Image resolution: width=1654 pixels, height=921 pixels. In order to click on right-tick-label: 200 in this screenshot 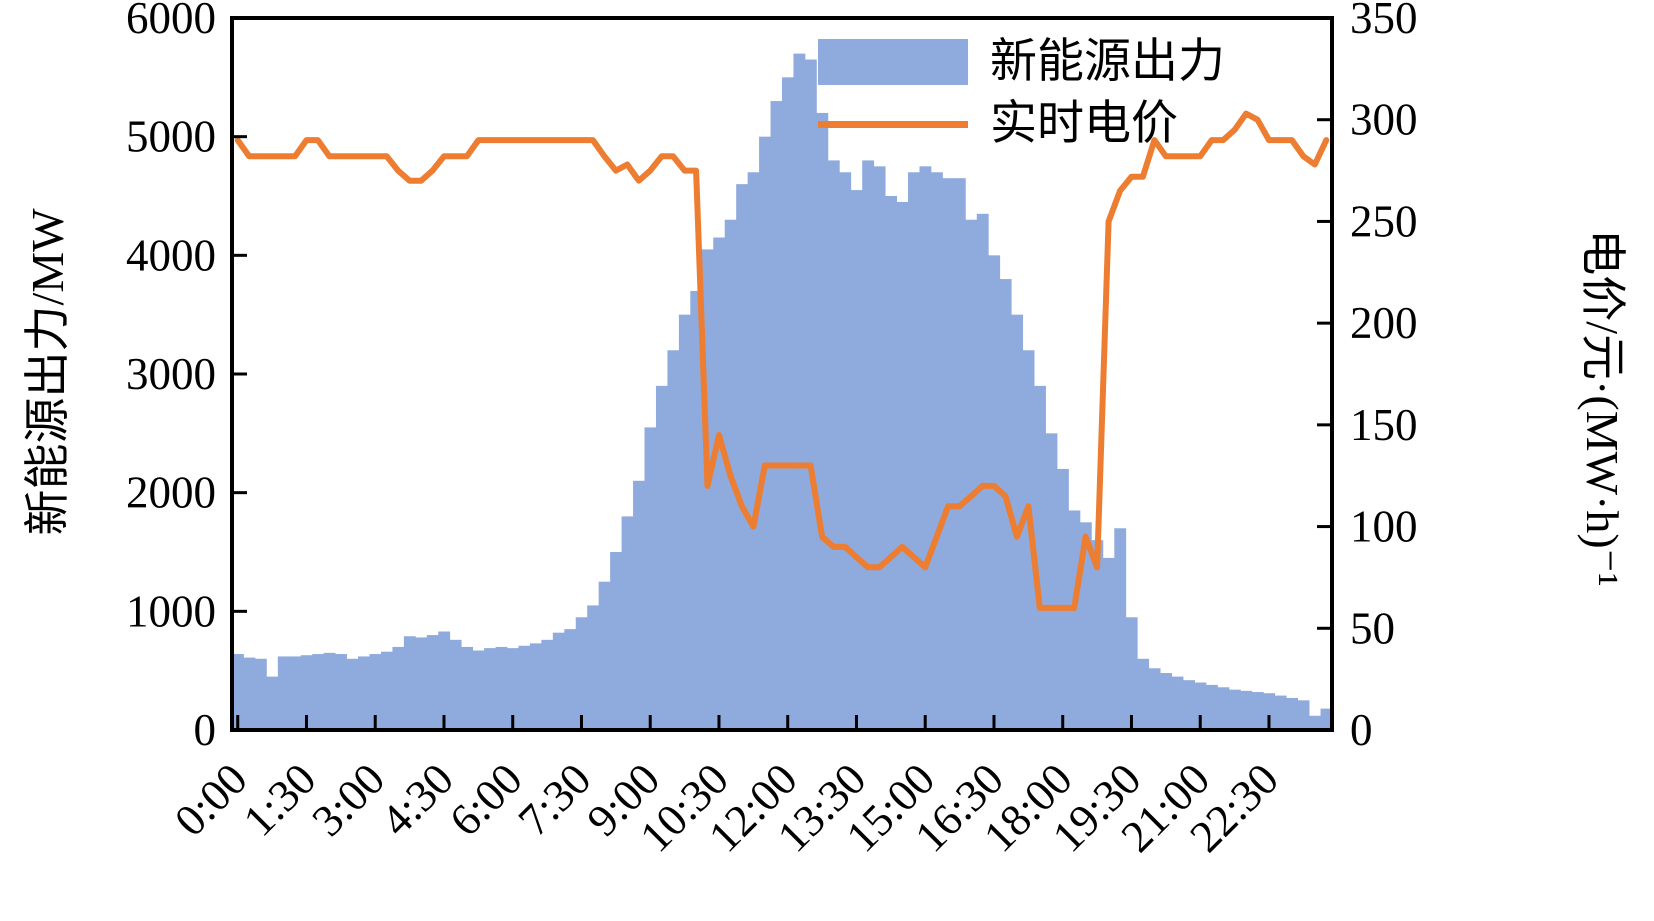, I will do `click(1384, 323)`.